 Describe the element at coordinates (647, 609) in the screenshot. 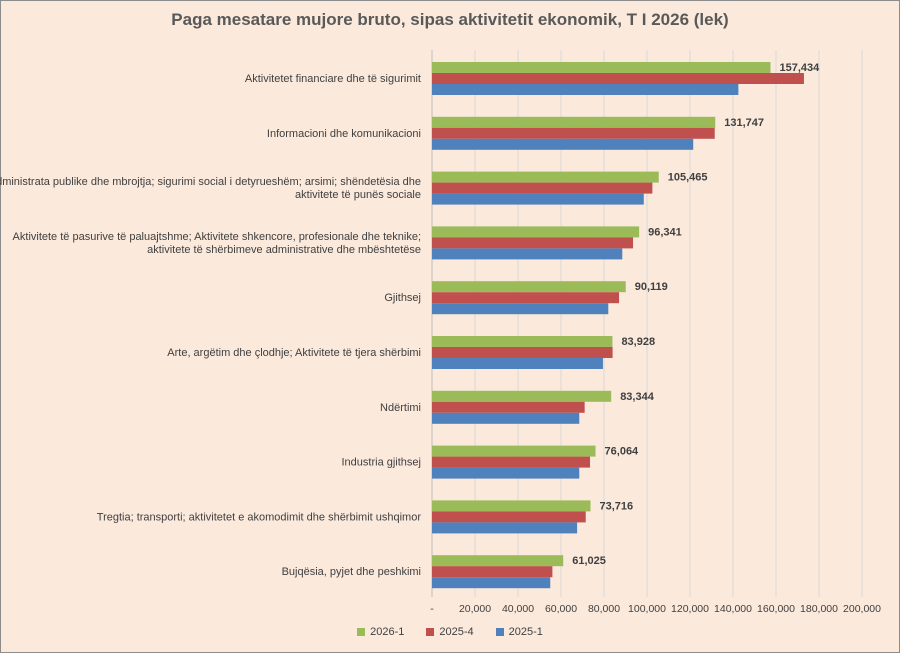

I see `x-tick-label: 100,000` at that location.